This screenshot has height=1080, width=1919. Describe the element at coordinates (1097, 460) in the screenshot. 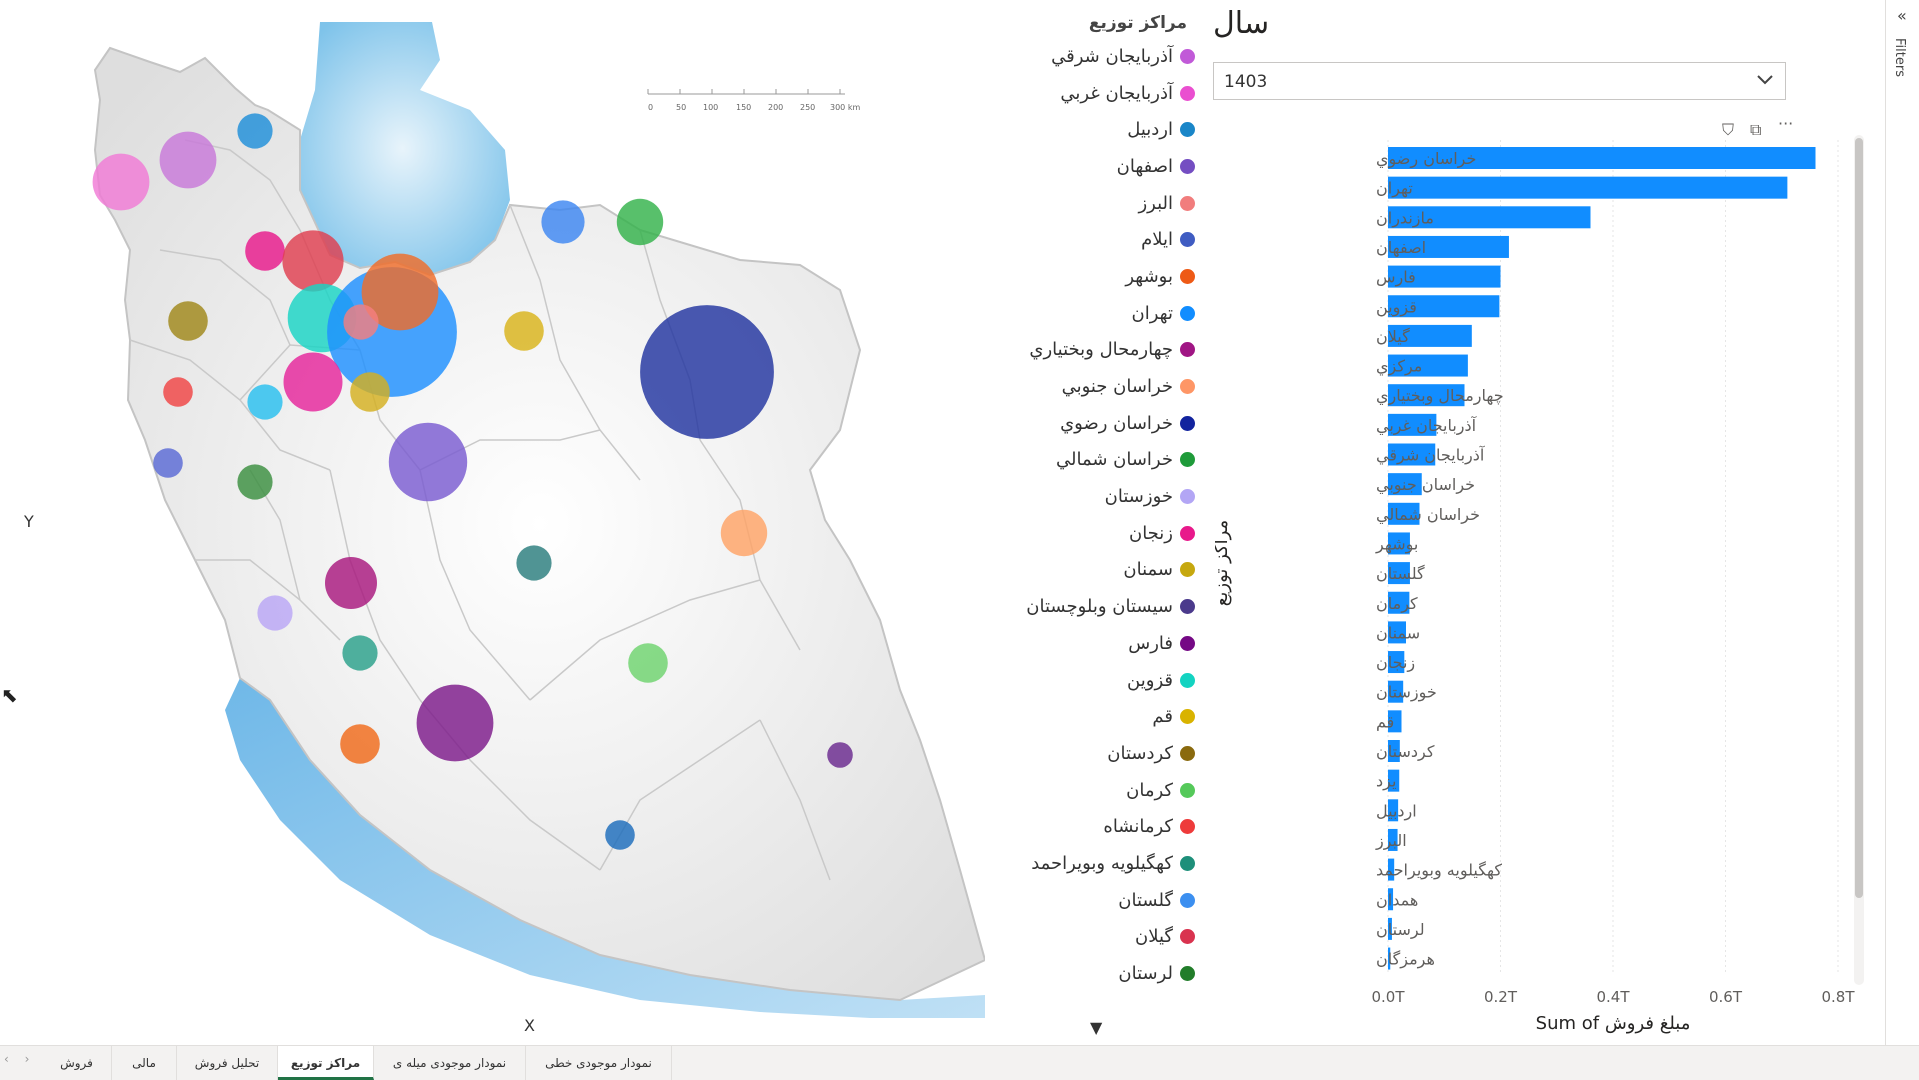

I see `legend-item: خراسان شمالي` at that location.